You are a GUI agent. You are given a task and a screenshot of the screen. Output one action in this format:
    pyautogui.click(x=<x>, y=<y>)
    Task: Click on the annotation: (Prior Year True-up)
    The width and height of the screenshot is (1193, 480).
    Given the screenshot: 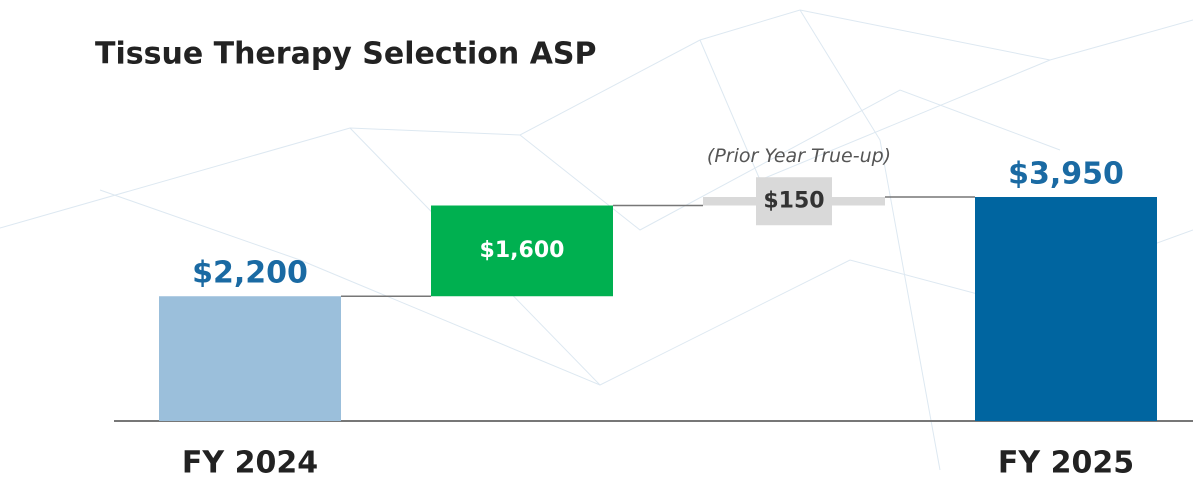 What is the action you would take?
    pyautogui.click(x=799, y=156)
    